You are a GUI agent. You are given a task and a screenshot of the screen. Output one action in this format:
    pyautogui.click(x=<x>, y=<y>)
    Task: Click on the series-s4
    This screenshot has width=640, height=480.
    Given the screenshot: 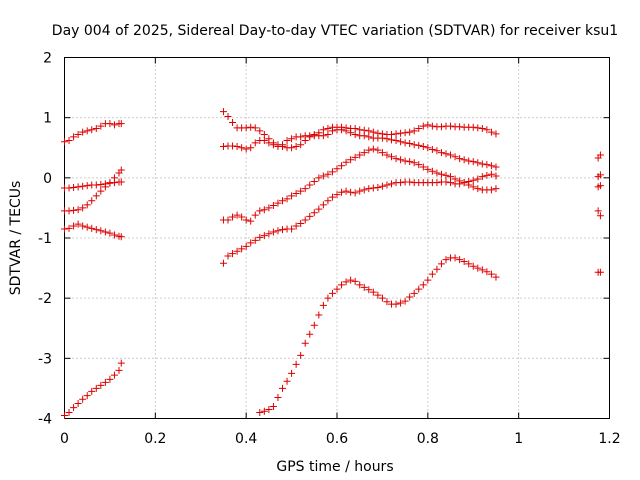 What is the action you would take?
    pyautogui.click(x=93, y=230)
    